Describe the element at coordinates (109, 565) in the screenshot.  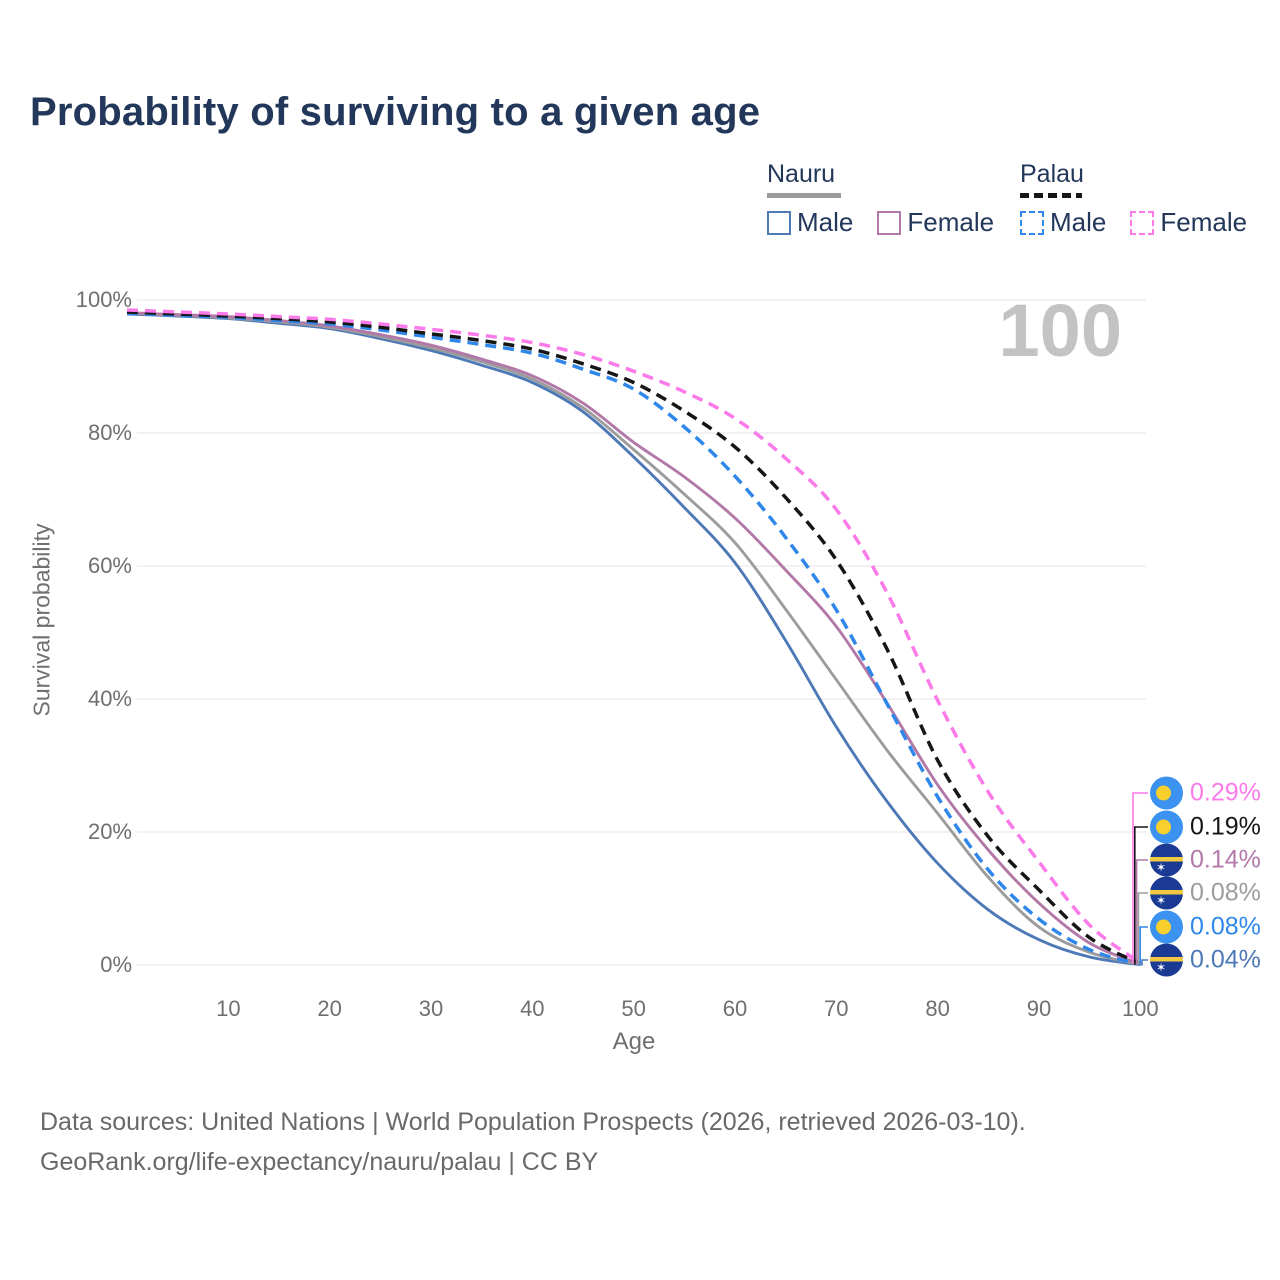
I see `y-tick-label-60: 60%` at that location.